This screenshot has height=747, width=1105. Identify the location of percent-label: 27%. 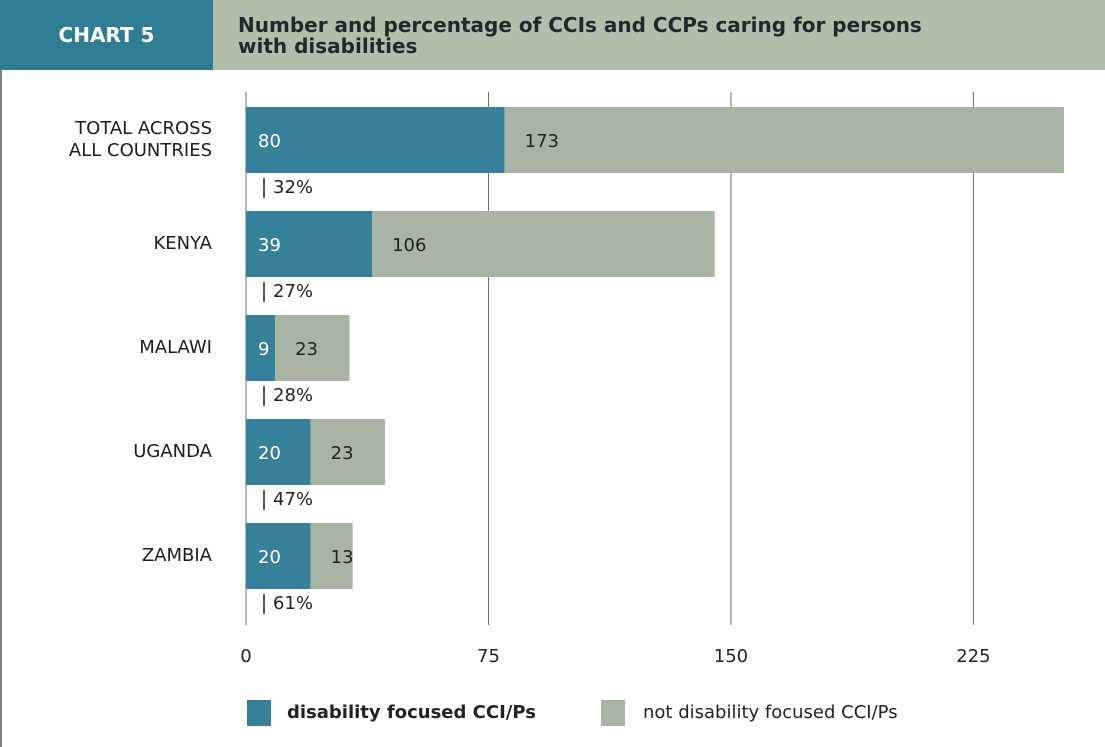
(293, 291).